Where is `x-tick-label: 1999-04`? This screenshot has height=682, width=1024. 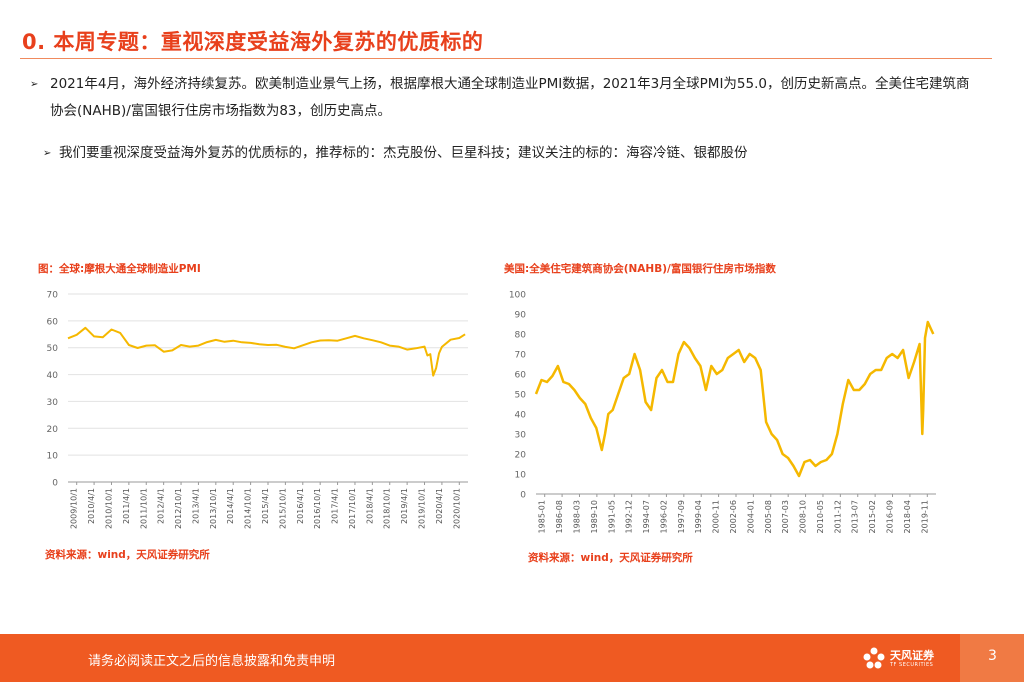 x-tick-label: 1999-04 is located at coordinates (698, 516).